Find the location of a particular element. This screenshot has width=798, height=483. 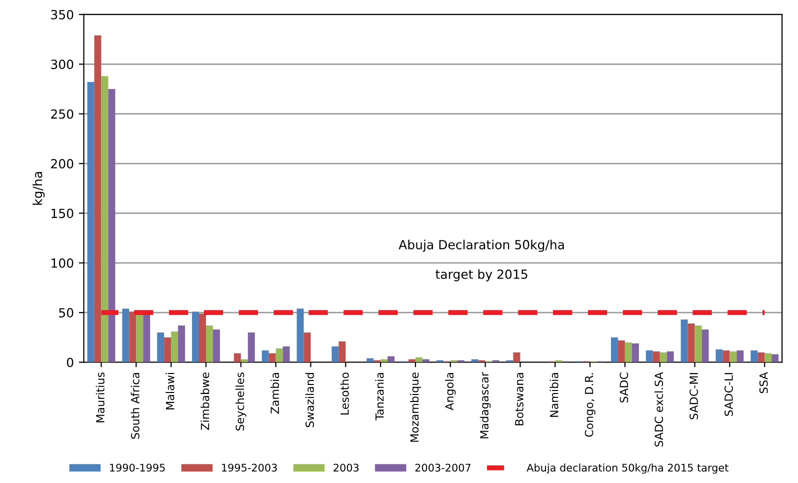

x-tick-label: Madagascar is located at coordinates (485, 405).